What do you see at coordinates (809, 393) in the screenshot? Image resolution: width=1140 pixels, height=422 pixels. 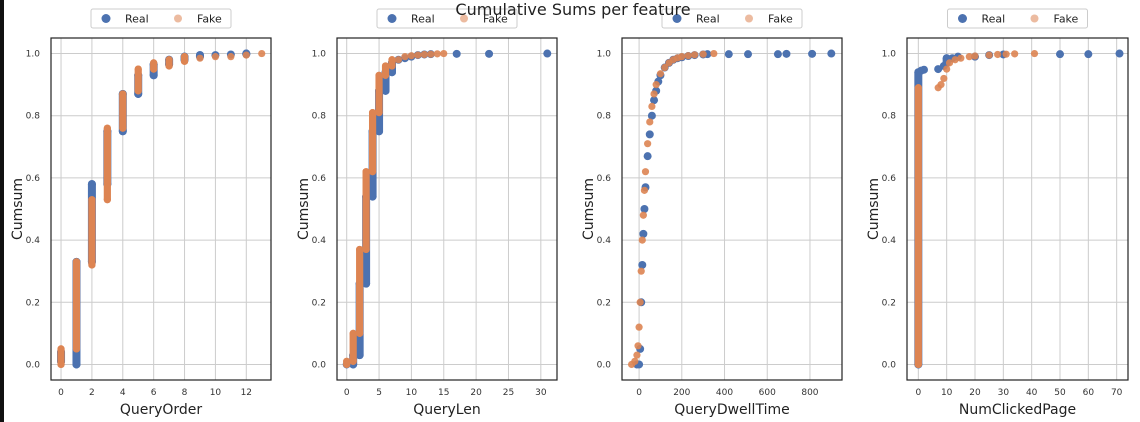 I see `x-tick-label: 800` at bounding box center [809, 393].